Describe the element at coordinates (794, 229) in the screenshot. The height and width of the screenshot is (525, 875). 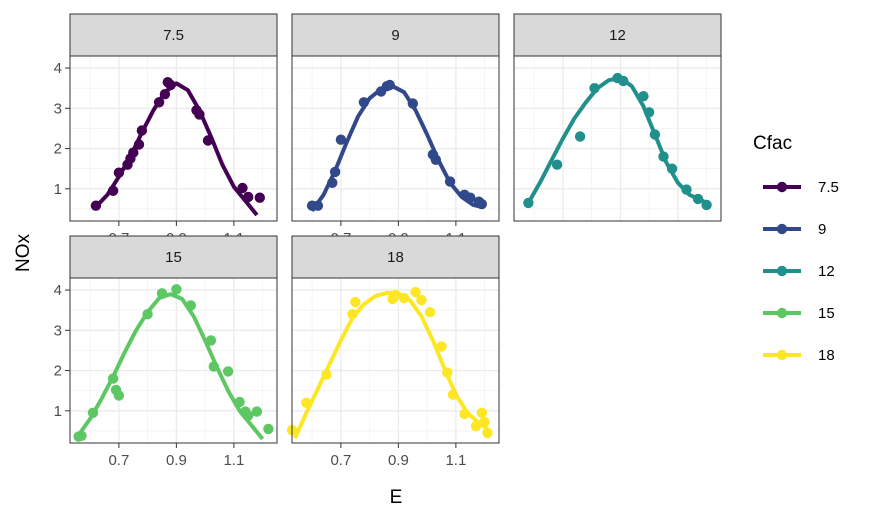
I see `legend-item: 9` at that location.